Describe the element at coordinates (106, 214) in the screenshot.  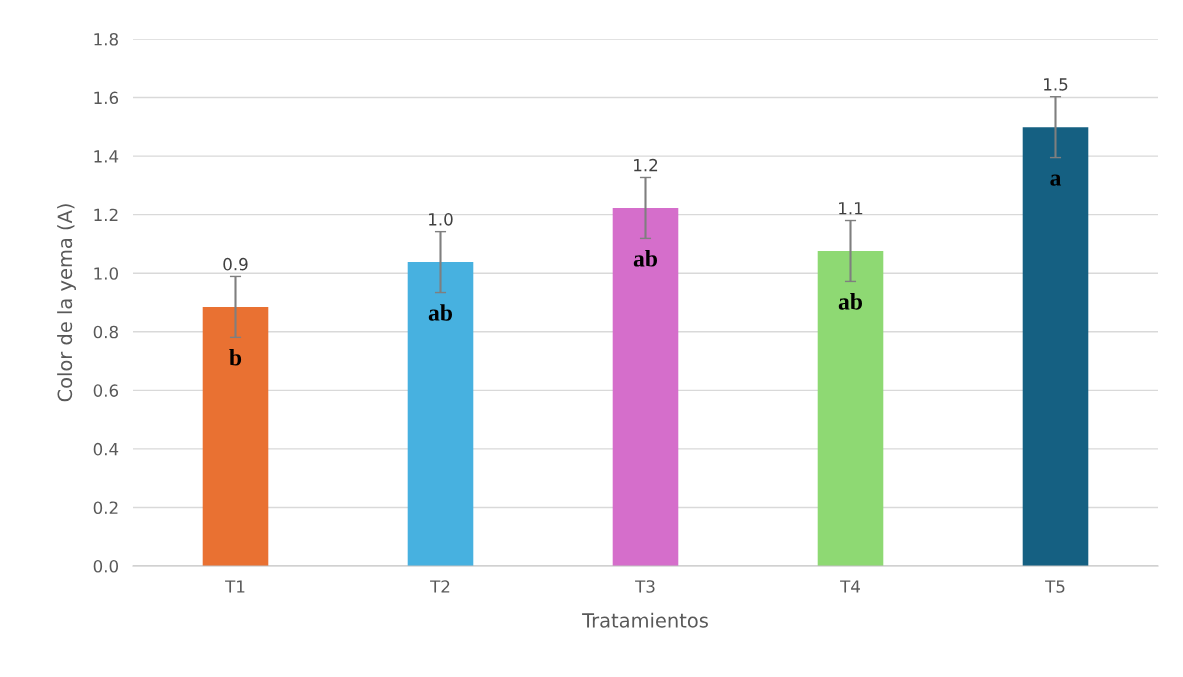
I see `y-tick-label: 1.2` at that location.